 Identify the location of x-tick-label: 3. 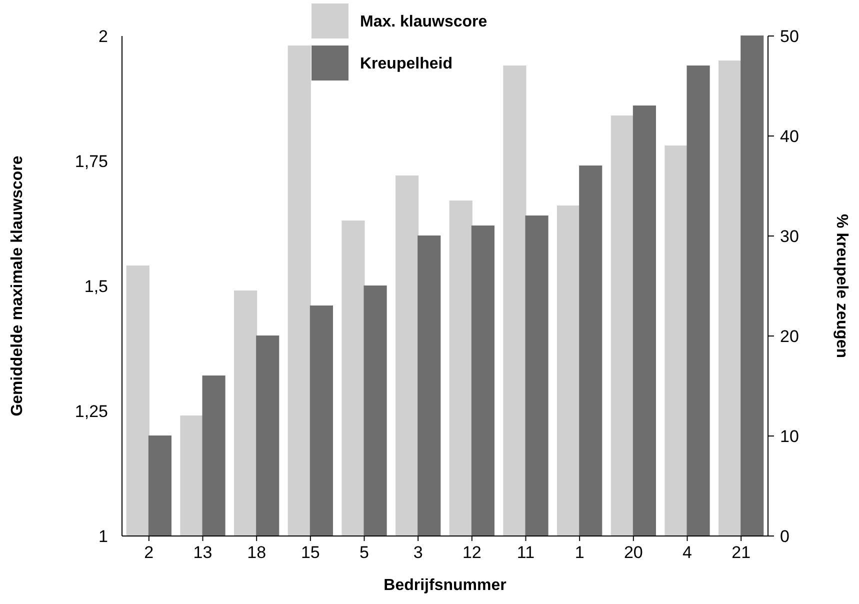
(418, 552).